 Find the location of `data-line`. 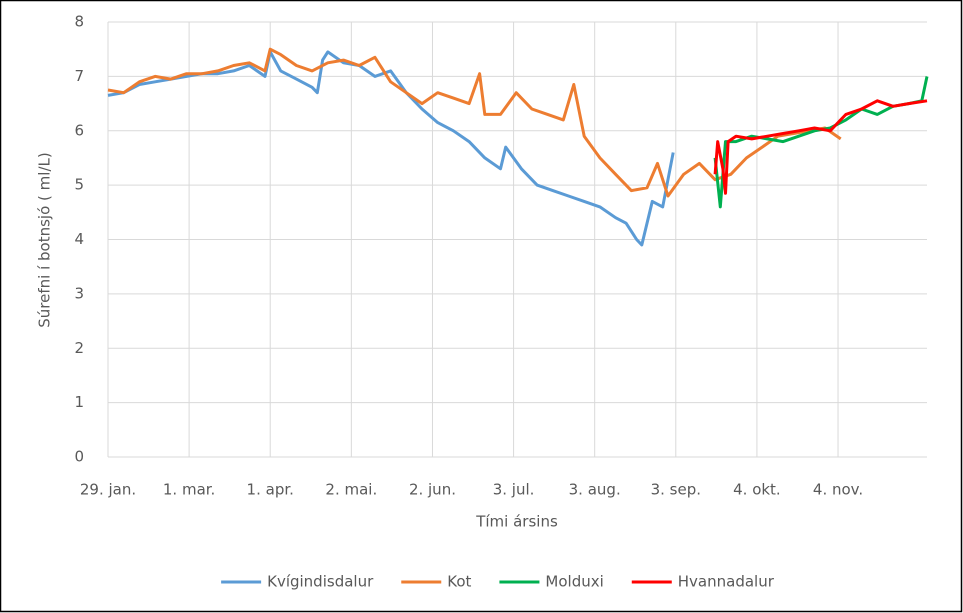

data-line is located at coordinates (820, 147).